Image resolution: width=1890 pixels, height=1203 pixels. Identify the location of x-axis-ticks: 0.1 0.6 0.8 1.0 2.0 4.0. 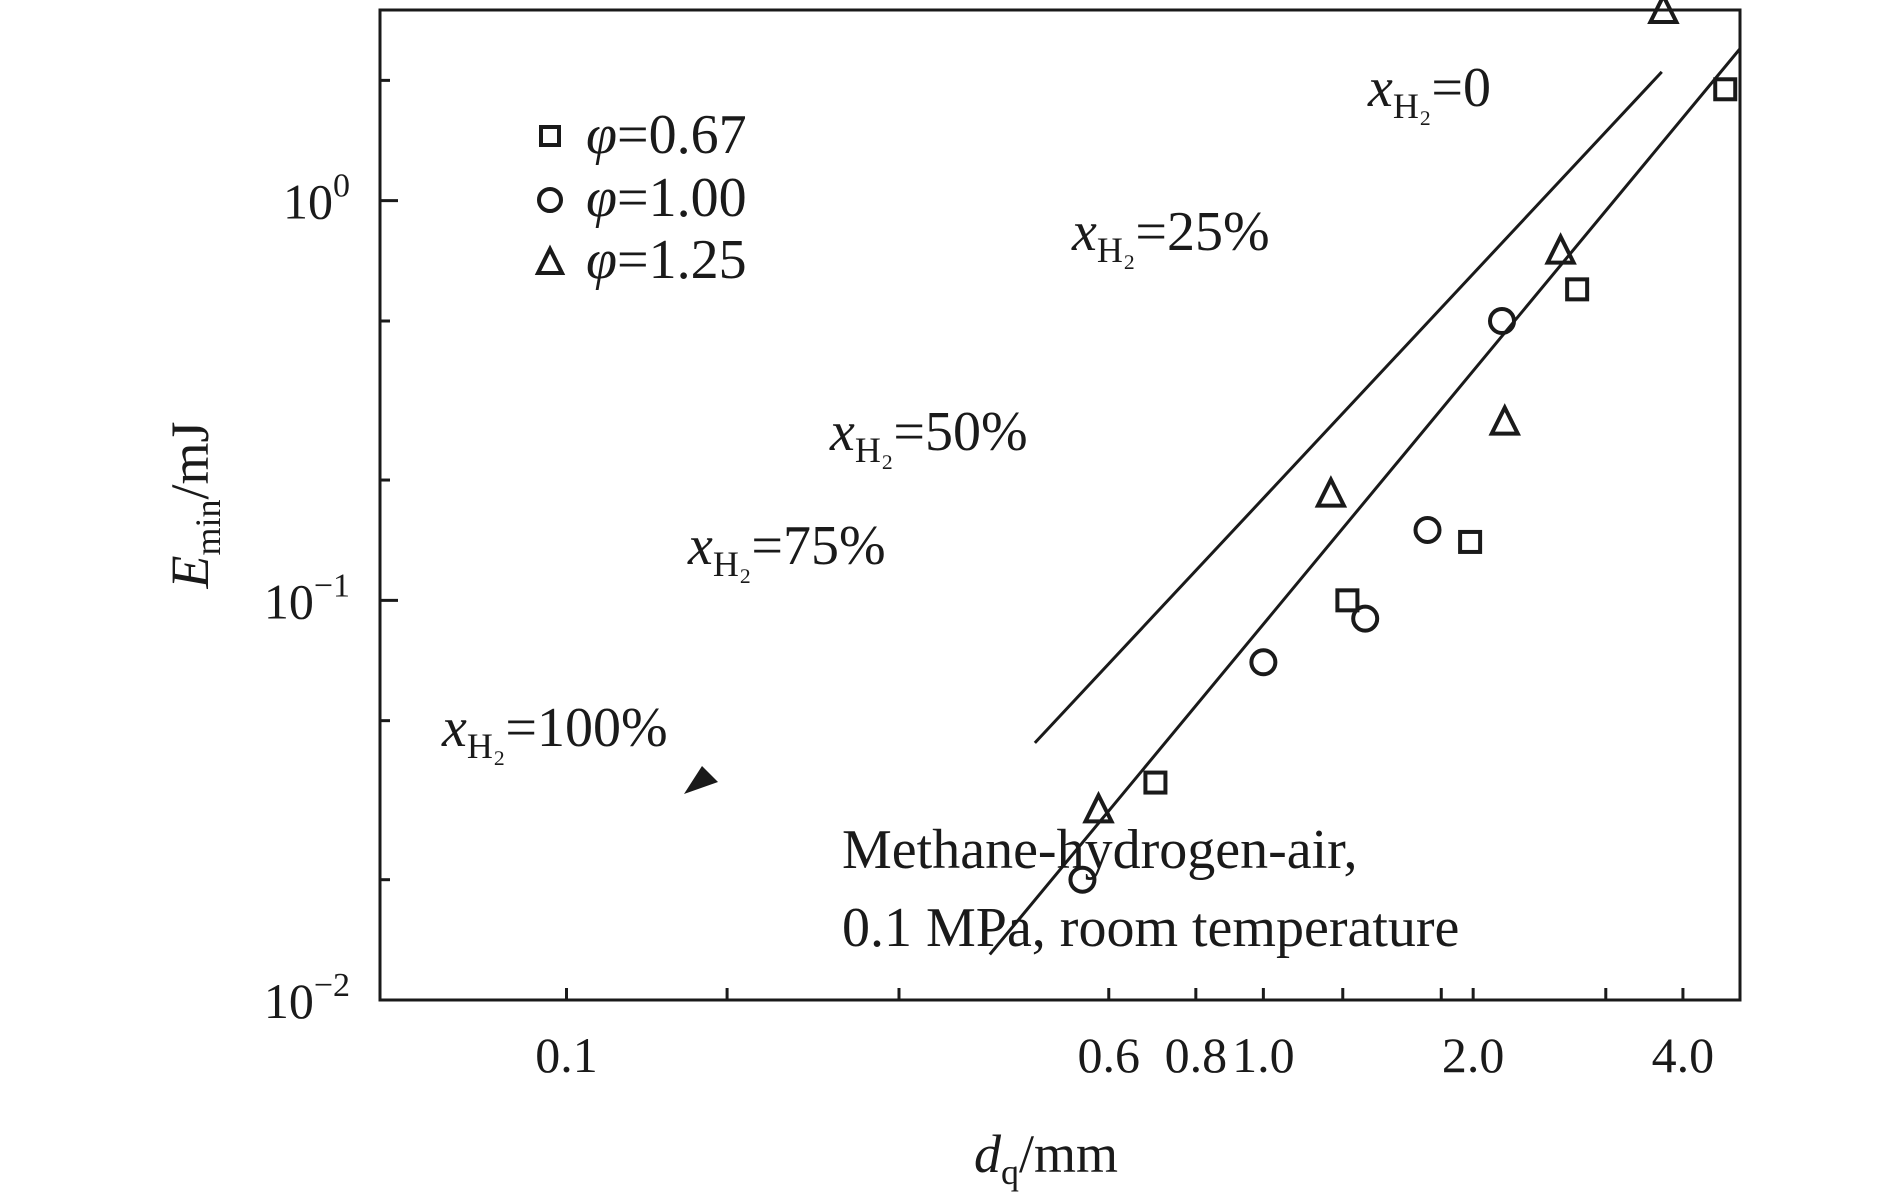
(1124, 1035).